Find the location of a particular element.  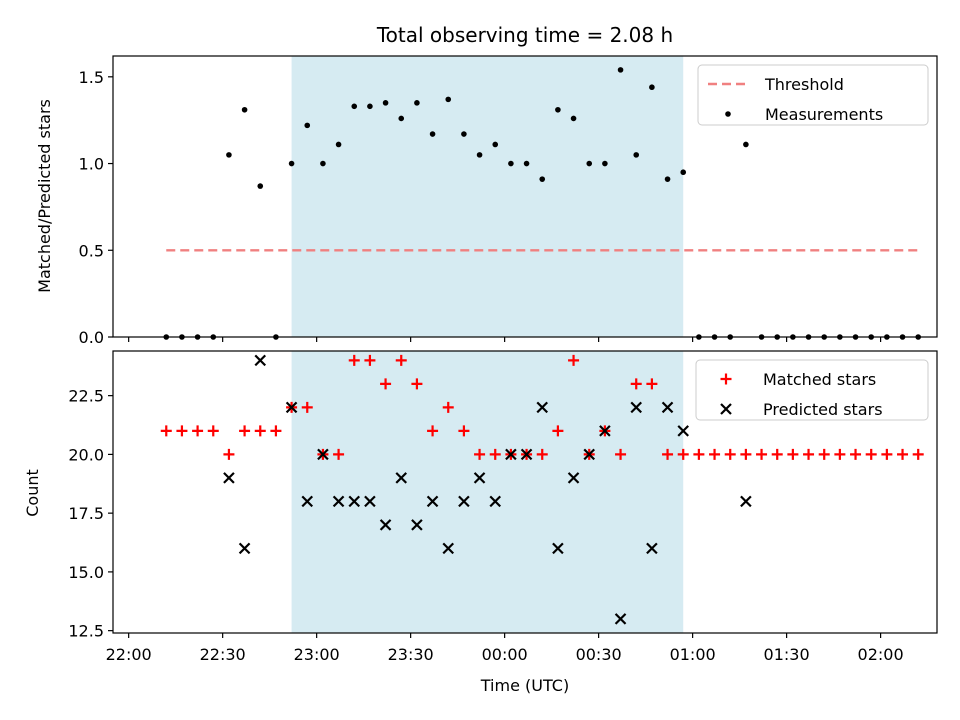

legend-matched-swatch is located at coordinates (726, 379).